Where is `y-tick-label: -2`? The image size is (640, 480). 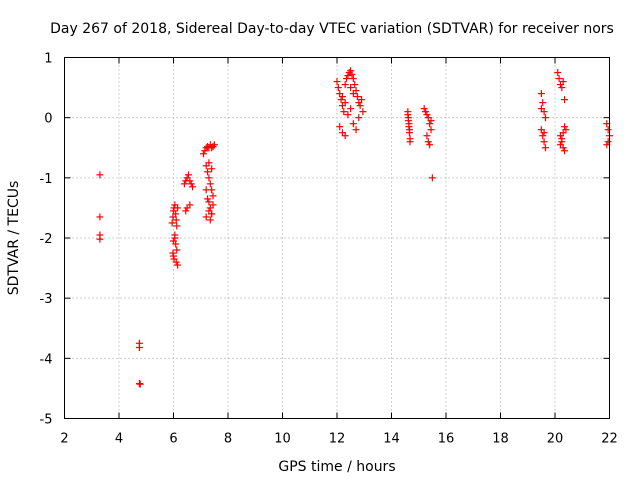 y-tick-label: -2 is located at coordinates (46, 239).